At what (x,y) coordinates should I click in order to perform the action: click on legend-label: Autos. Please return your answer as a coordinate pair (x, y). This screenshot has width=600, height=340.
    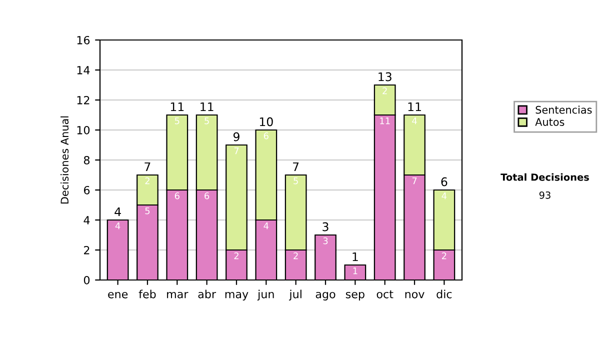
    Looking at the image, I should click on (549, 122).